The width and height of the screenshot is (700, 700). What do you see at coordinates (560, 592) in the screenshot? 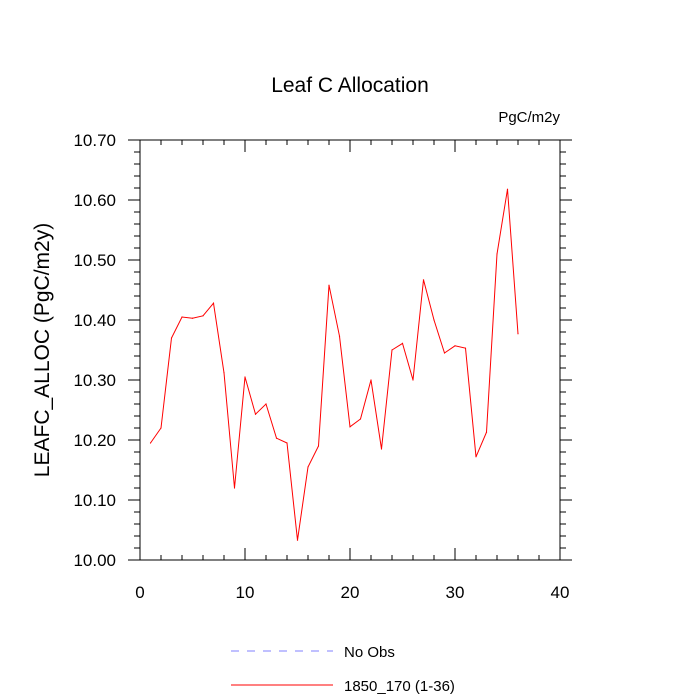
I see `x-tick-label: 40` at bounding box center [560, 592].